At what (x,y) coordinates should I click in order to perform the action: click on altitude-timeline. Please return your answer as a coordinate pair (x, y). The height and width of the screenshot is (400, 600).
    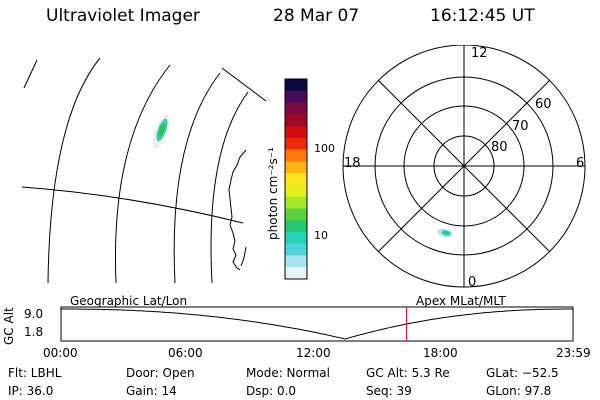
    Looking at the image, I should click on (317, 324).